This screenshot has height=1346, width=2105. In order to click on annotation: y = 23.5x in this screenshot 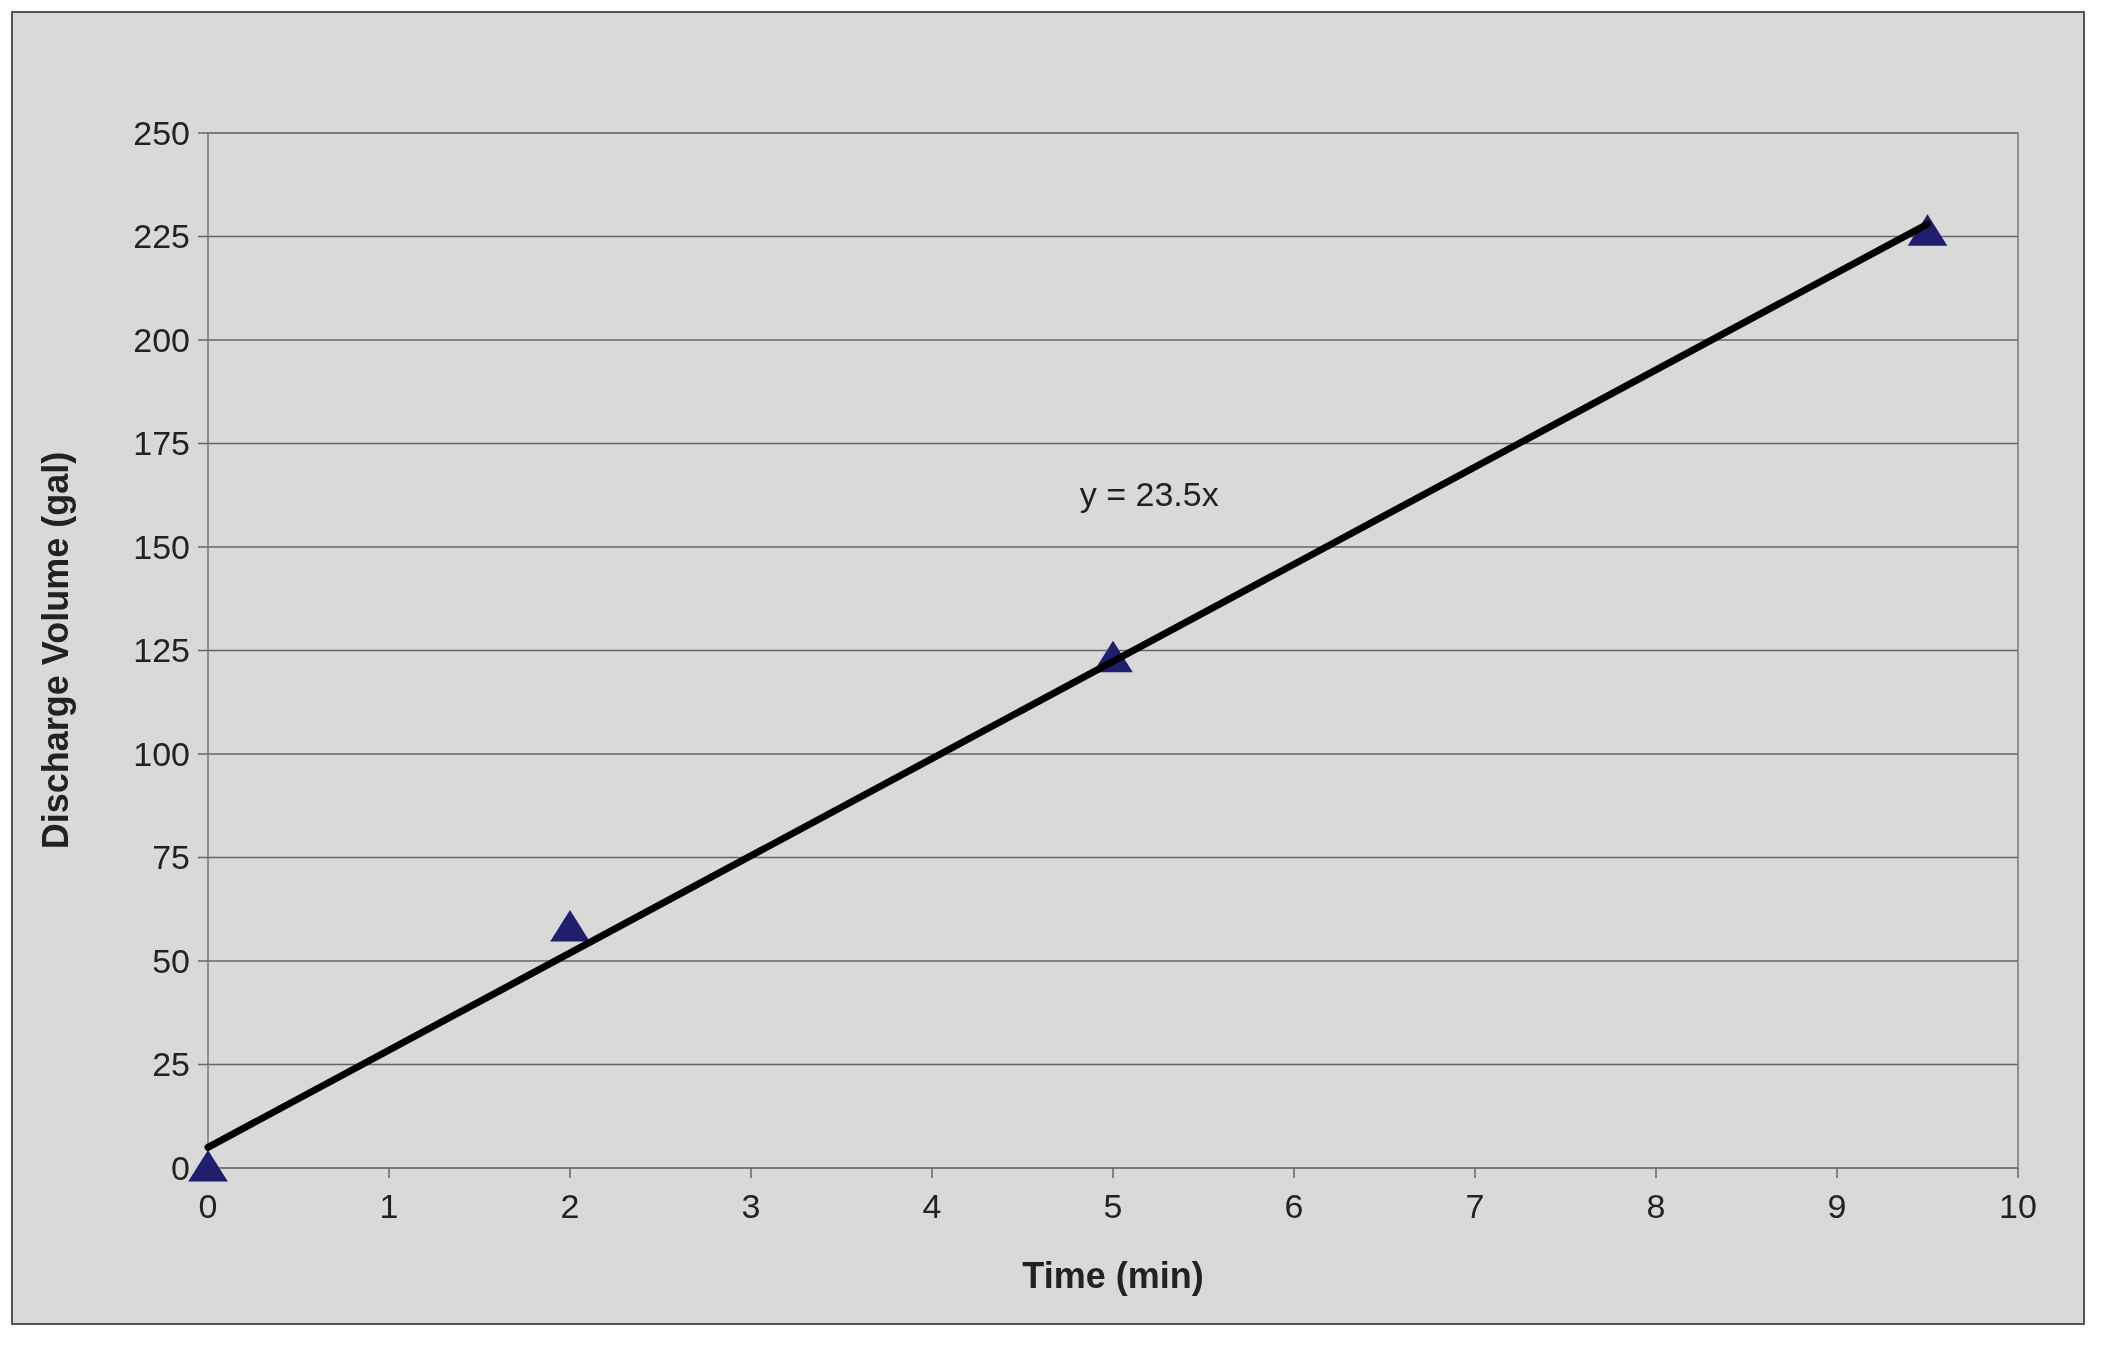, I will do `click(1149, 493)`.